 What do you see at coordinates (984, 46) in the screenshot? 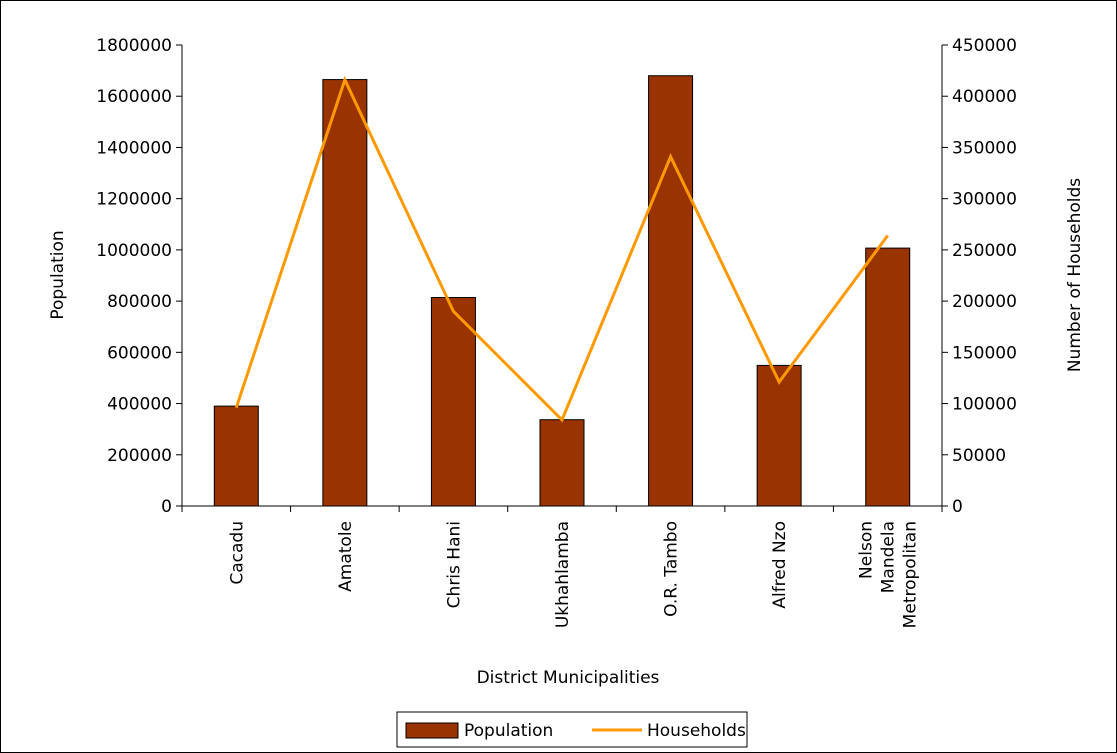
I see `y2-tick-label: 450000` at bounding box center [984, 46].